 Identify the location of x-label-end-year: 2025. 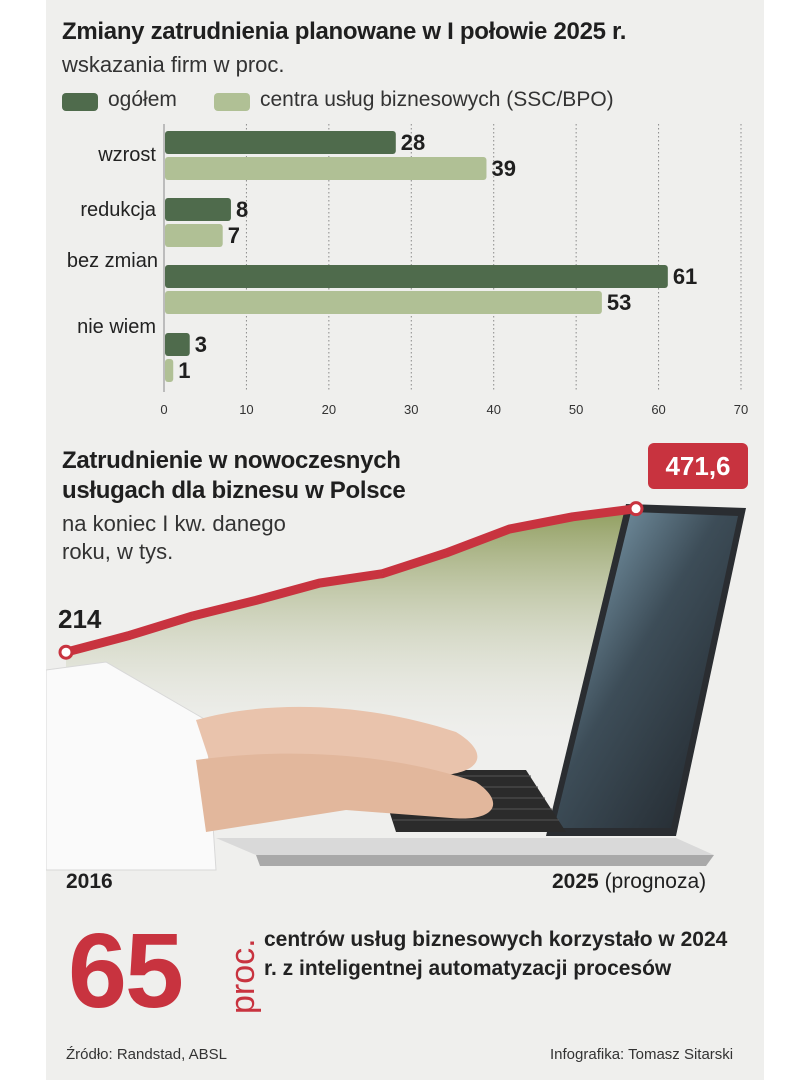
(575, 881).